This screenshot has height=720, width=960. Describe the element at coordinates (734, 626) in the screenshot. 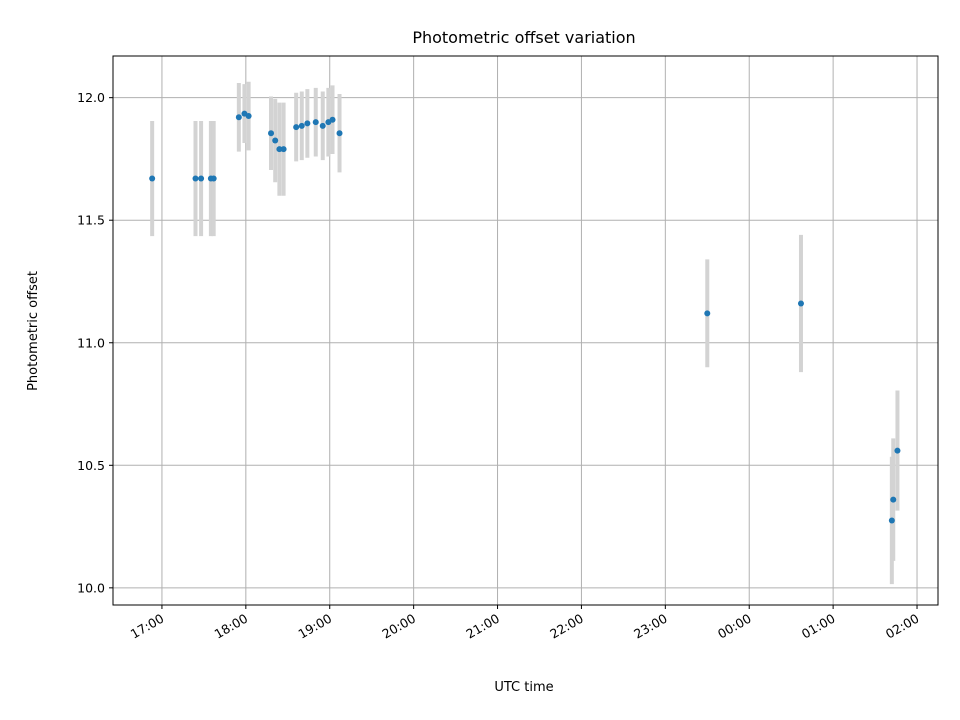

I see `x-tick-label: 00:00` at that location.